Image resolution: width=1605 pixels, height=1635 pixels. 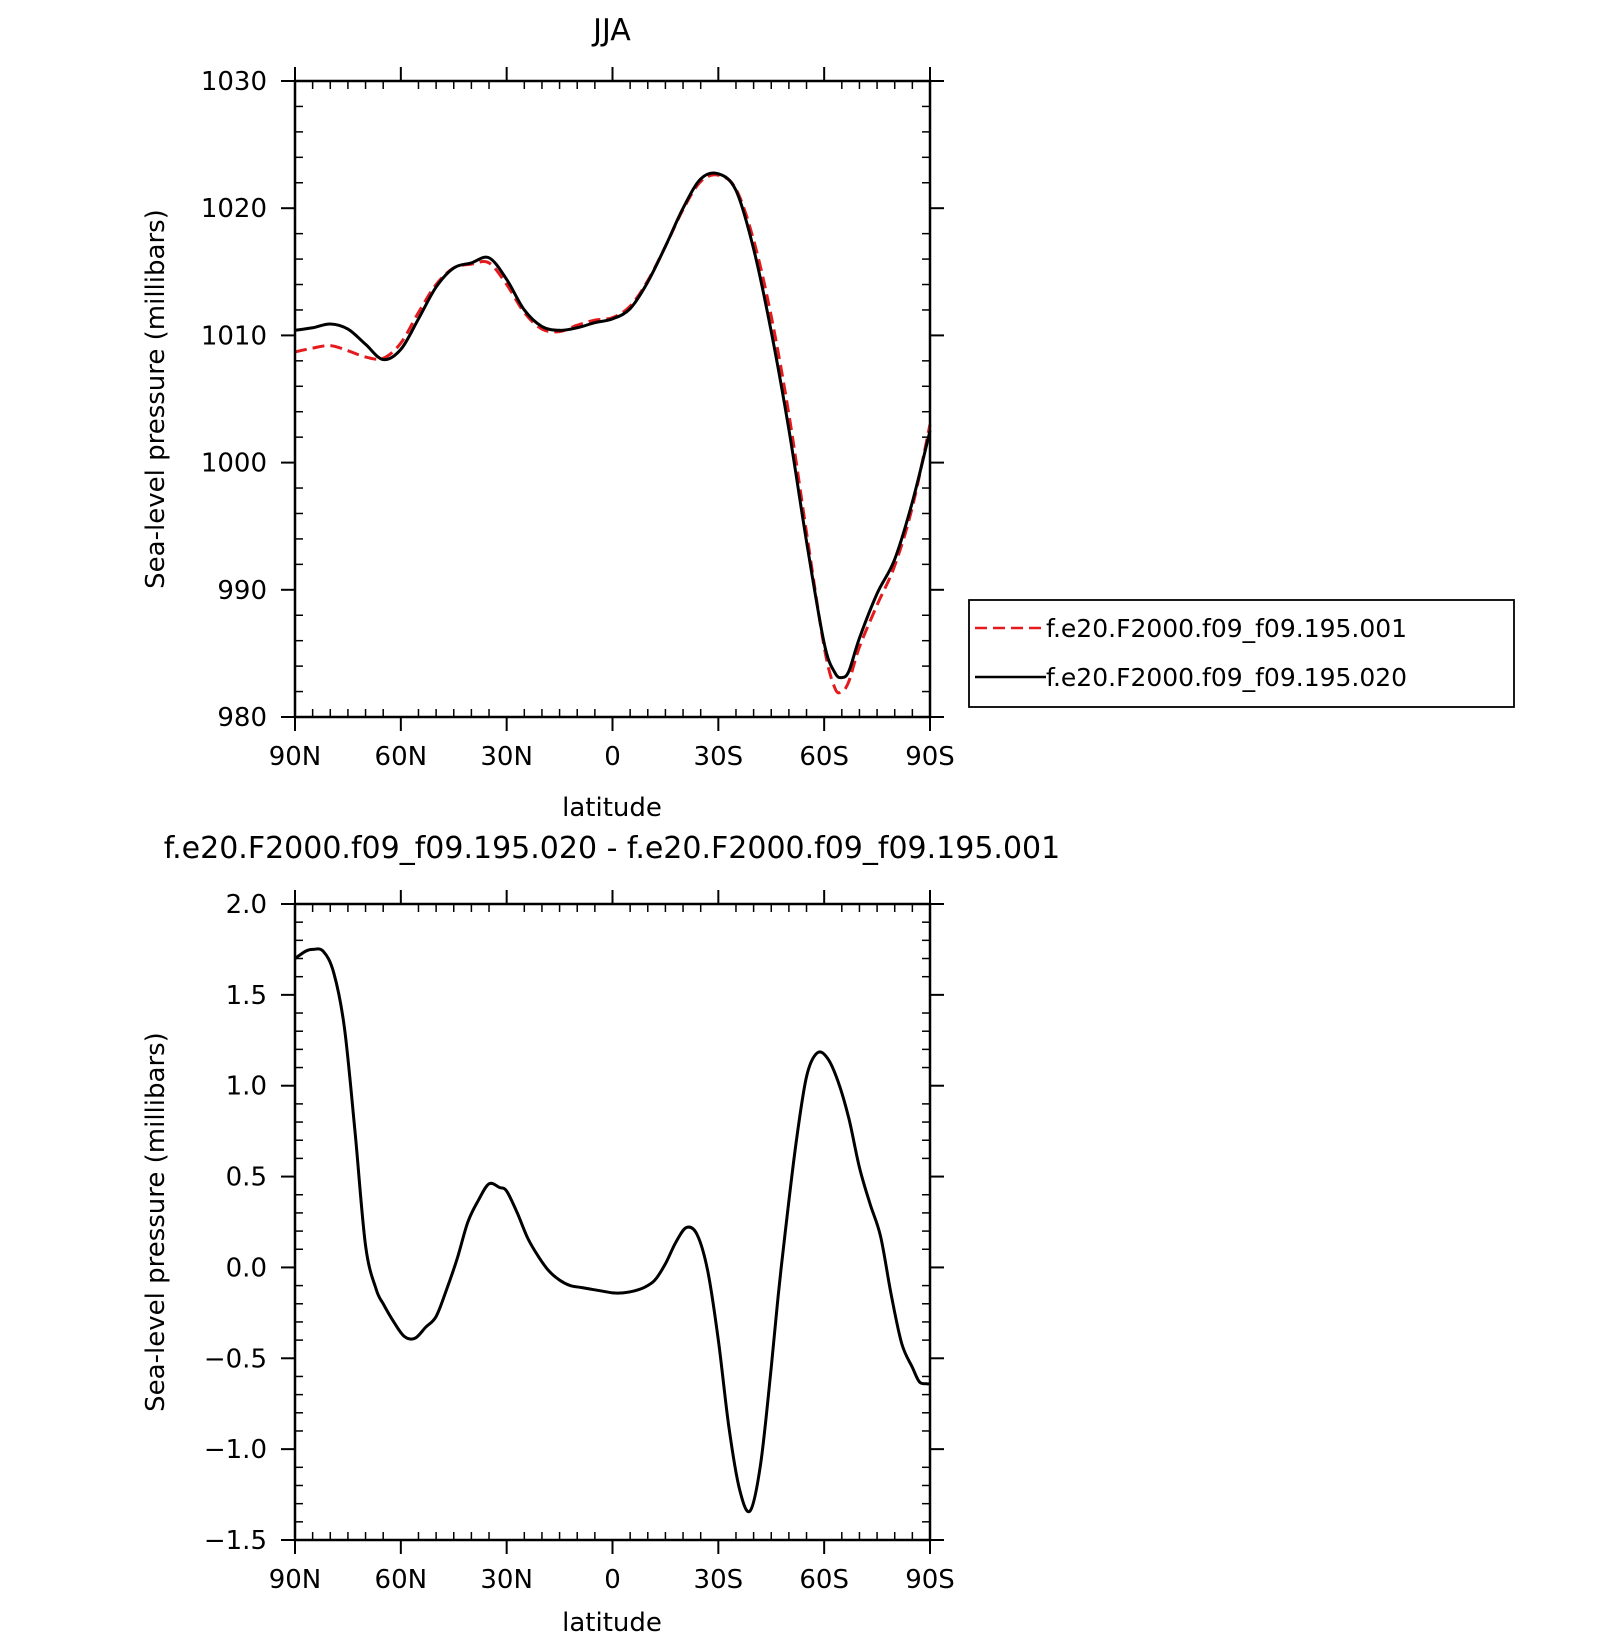 I want to click on top-y-axis-label: Sea-level pressure (millibars), so click(x=156, y=399).